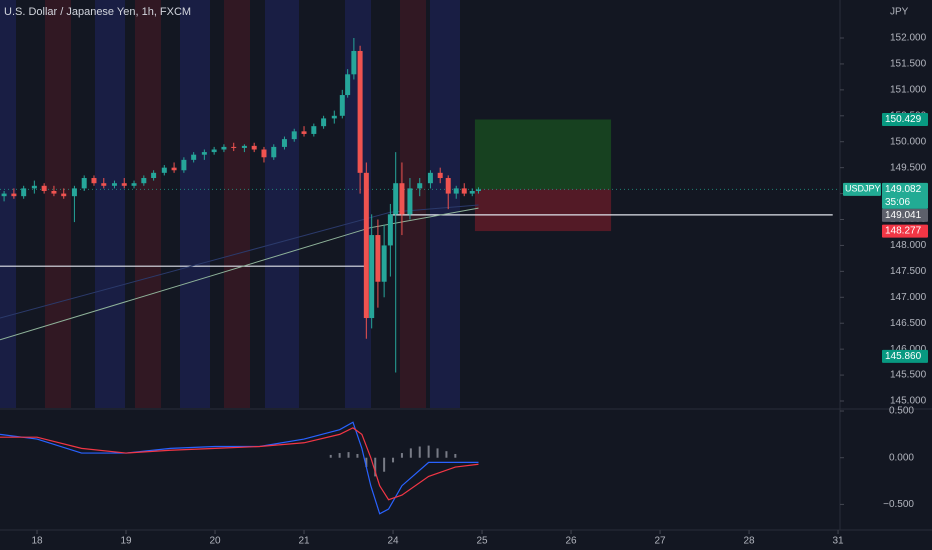 This screenshot has width=932, height=550. I want to click on x-tick-label: 21, so click(304, 541).